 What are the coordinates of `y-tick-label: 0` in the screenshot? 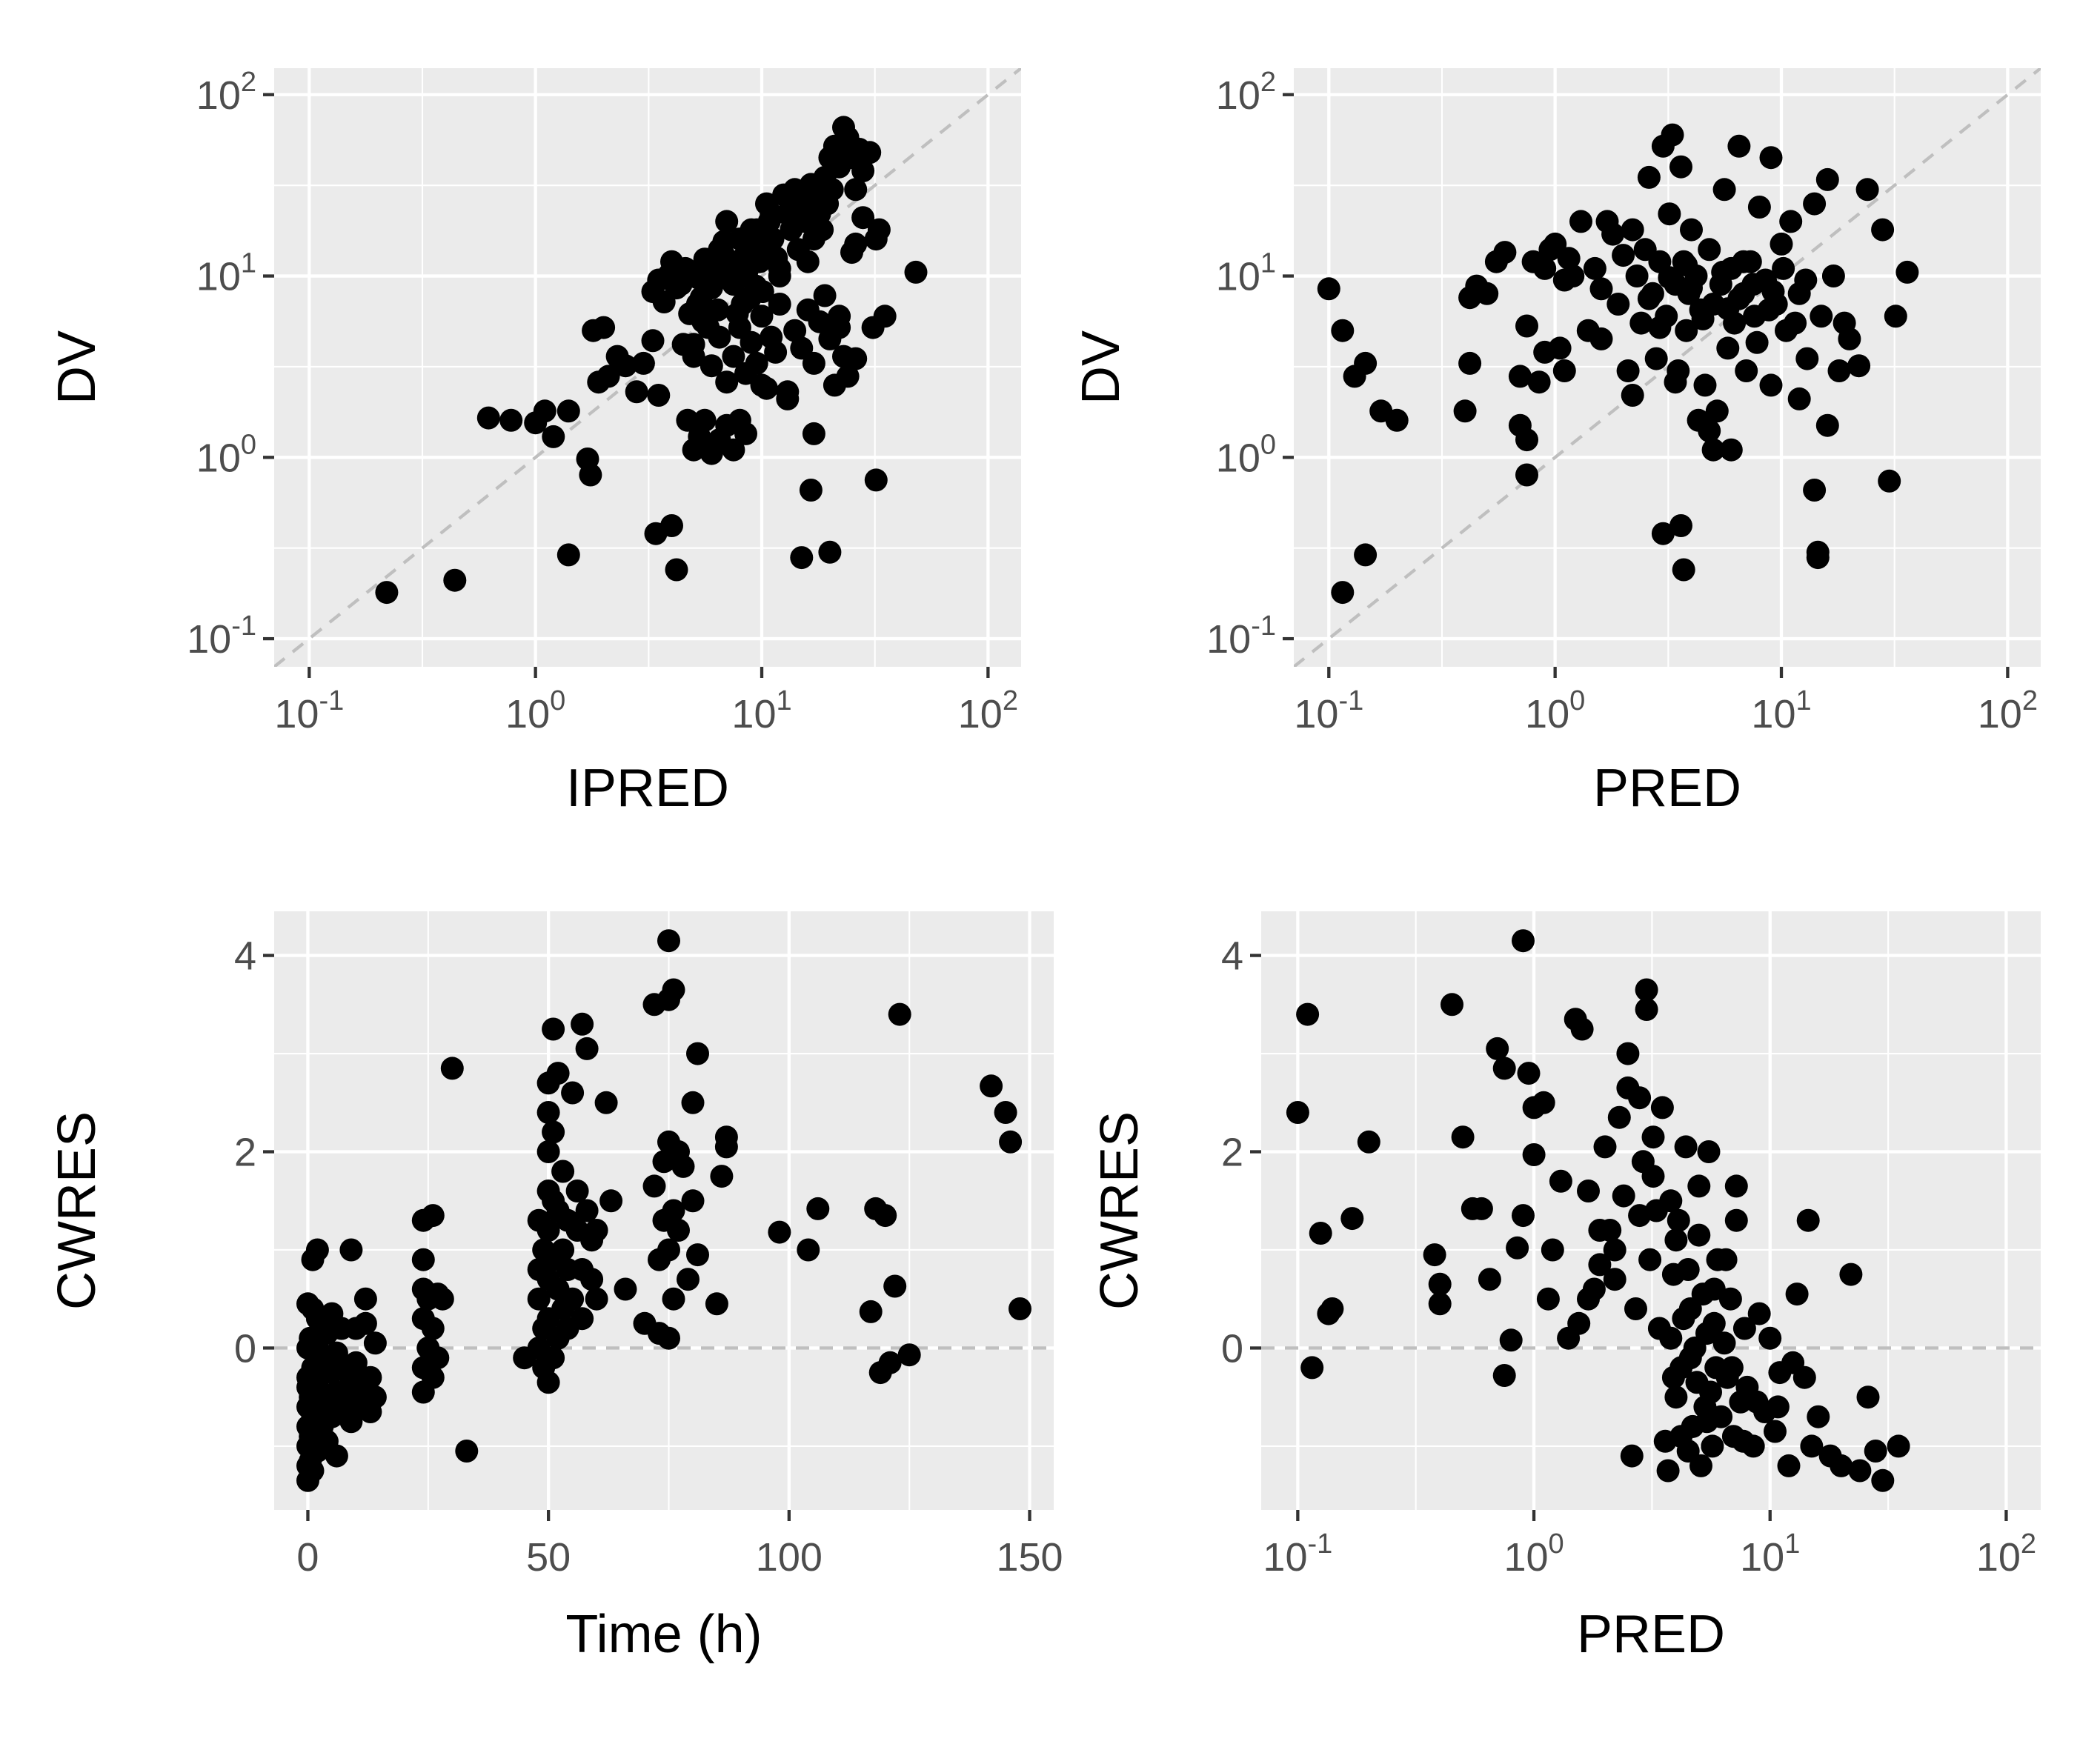 It's located at (245, 1348).